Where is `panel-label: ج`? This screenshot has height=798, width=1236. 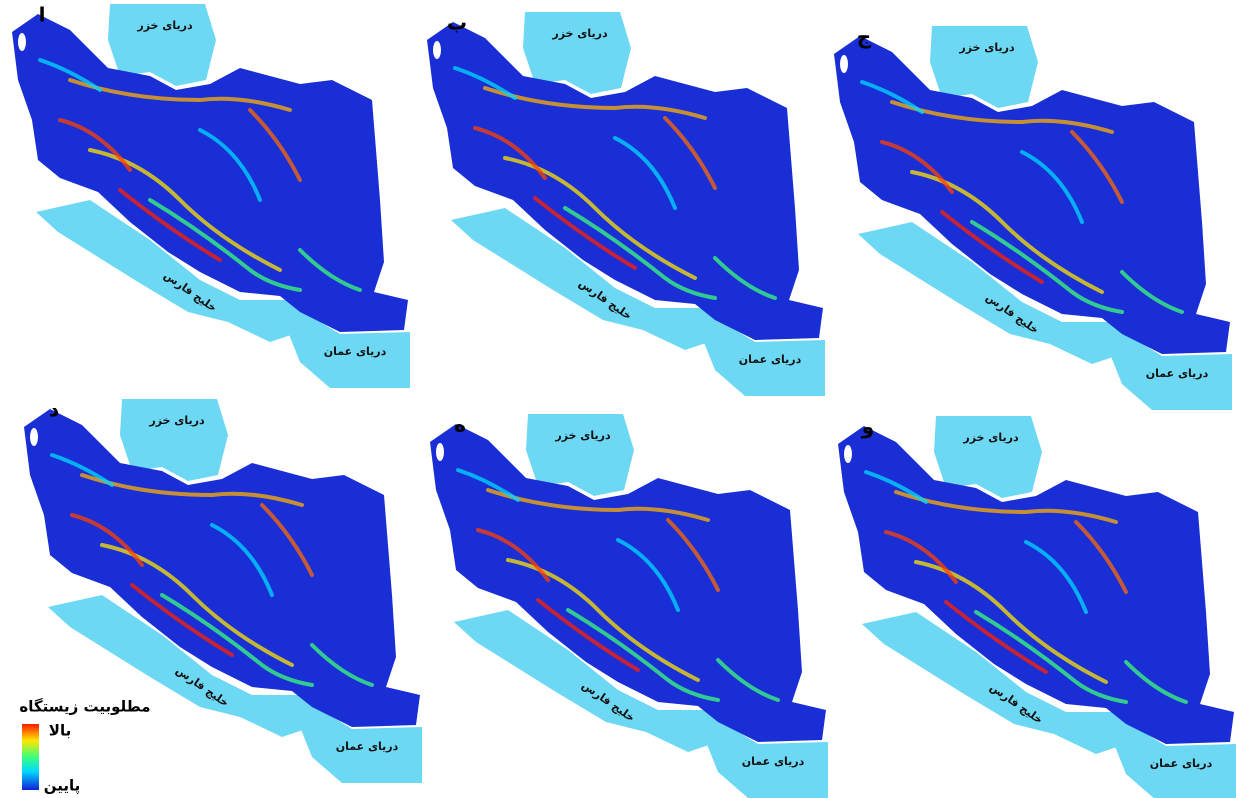
panel-label: ج is located at coordinates (864, 37).